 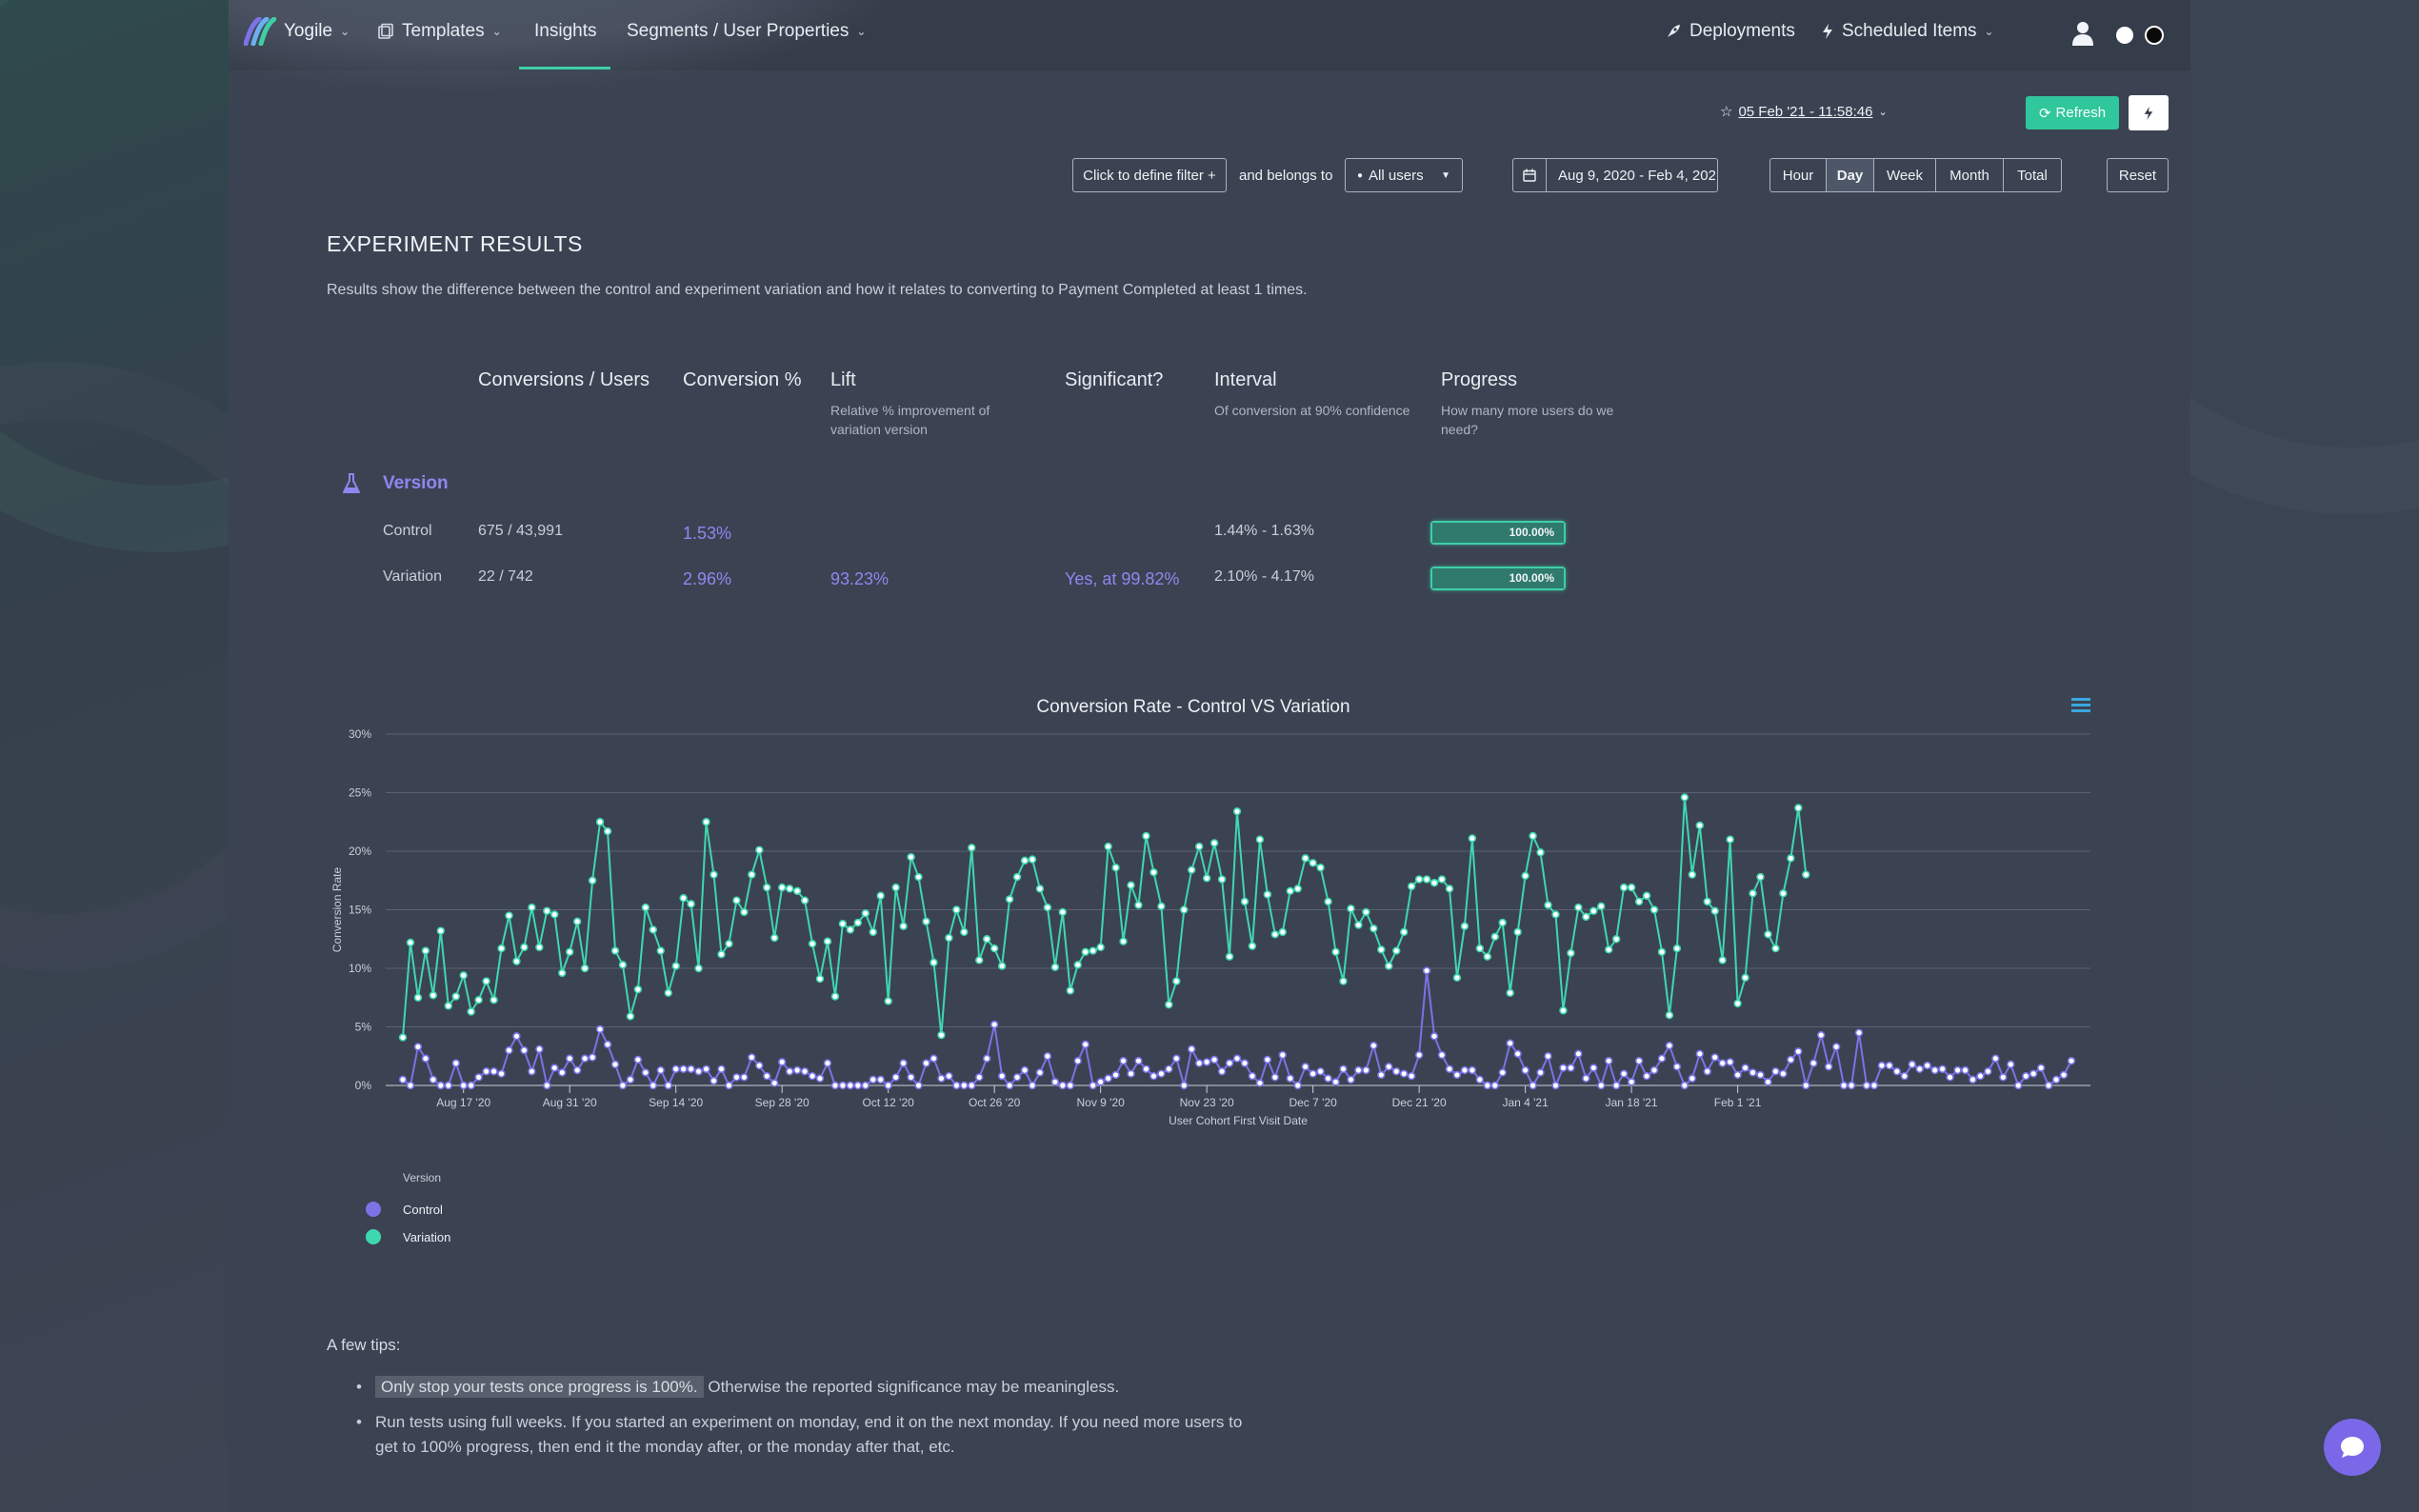 I want to click on nav-deployments: Deployments, so click(x=1730, y=31).